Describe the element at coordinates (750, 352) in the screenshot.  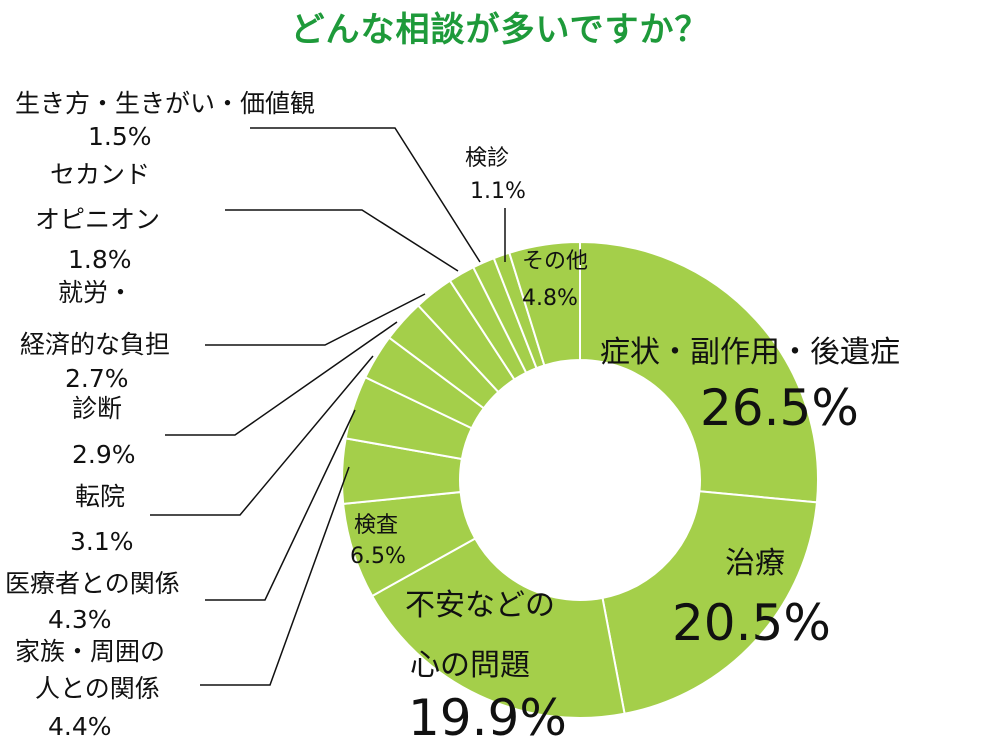
I see `slice-label-0-line-0: 症状・副作用・後遺症` at that location.